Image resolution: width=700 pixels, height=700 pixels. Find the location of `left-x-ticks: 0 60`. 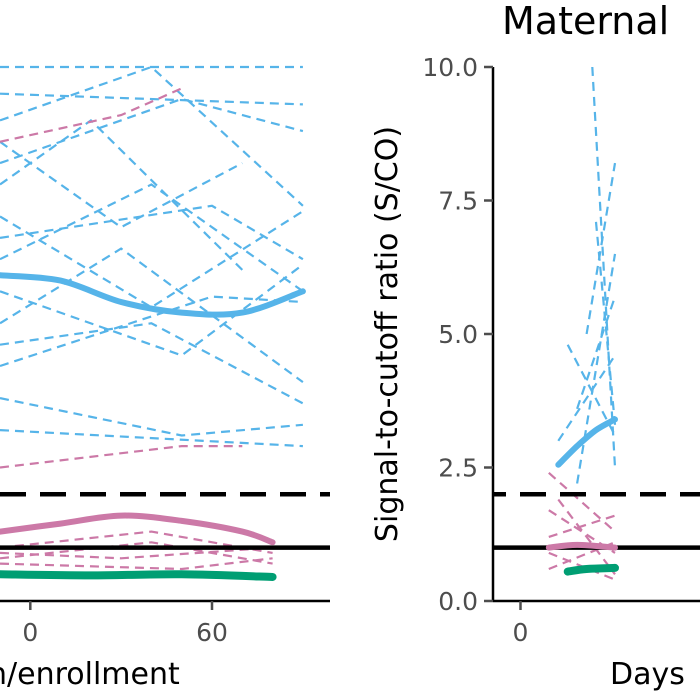

left-x-ticks: 0 60 is located at coordinates (125, 624).